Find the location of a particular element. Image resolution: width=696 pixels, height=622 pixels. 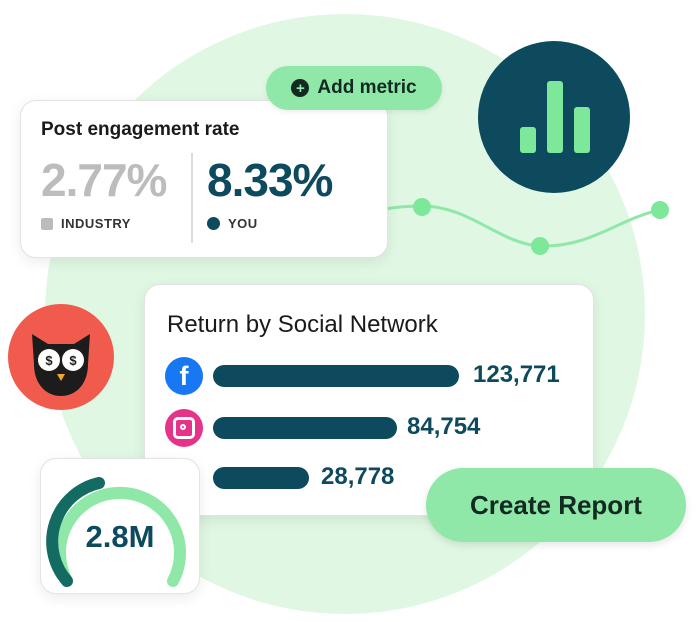

owl-icon: $ $ is located at coordinates (61, 365).